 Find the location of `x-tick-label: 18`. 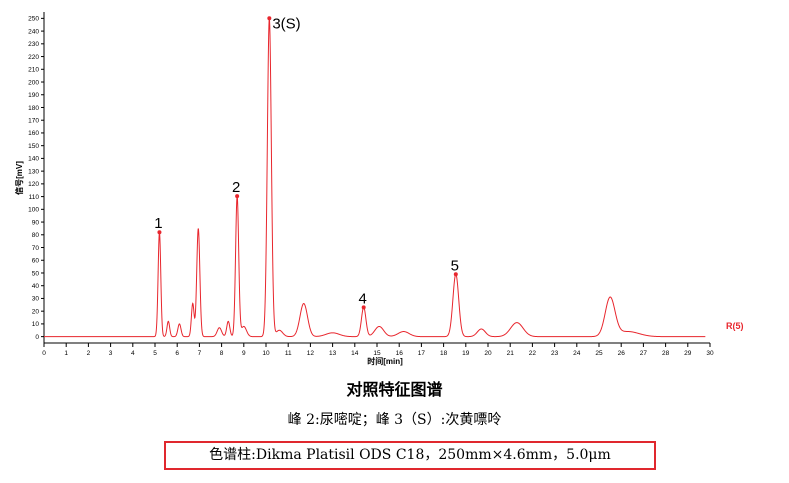

x-tick-label: 18 is located at coordinates (444, 353).